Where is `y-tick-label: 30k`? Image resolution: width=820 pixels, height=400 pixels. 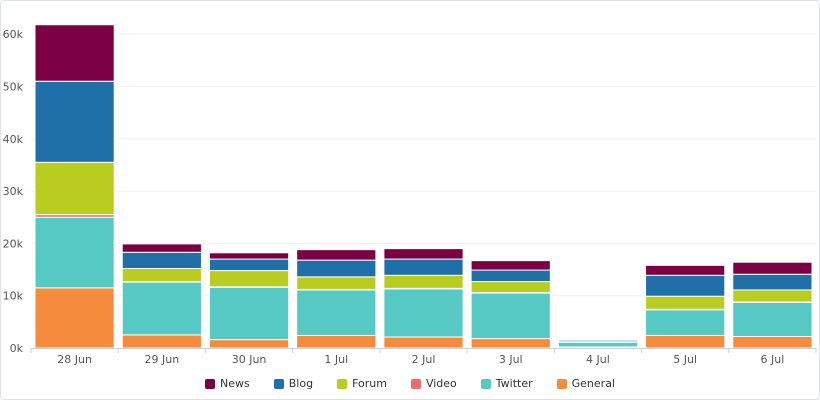
y-tick-label: 30k is located at coordinates (13, 191).